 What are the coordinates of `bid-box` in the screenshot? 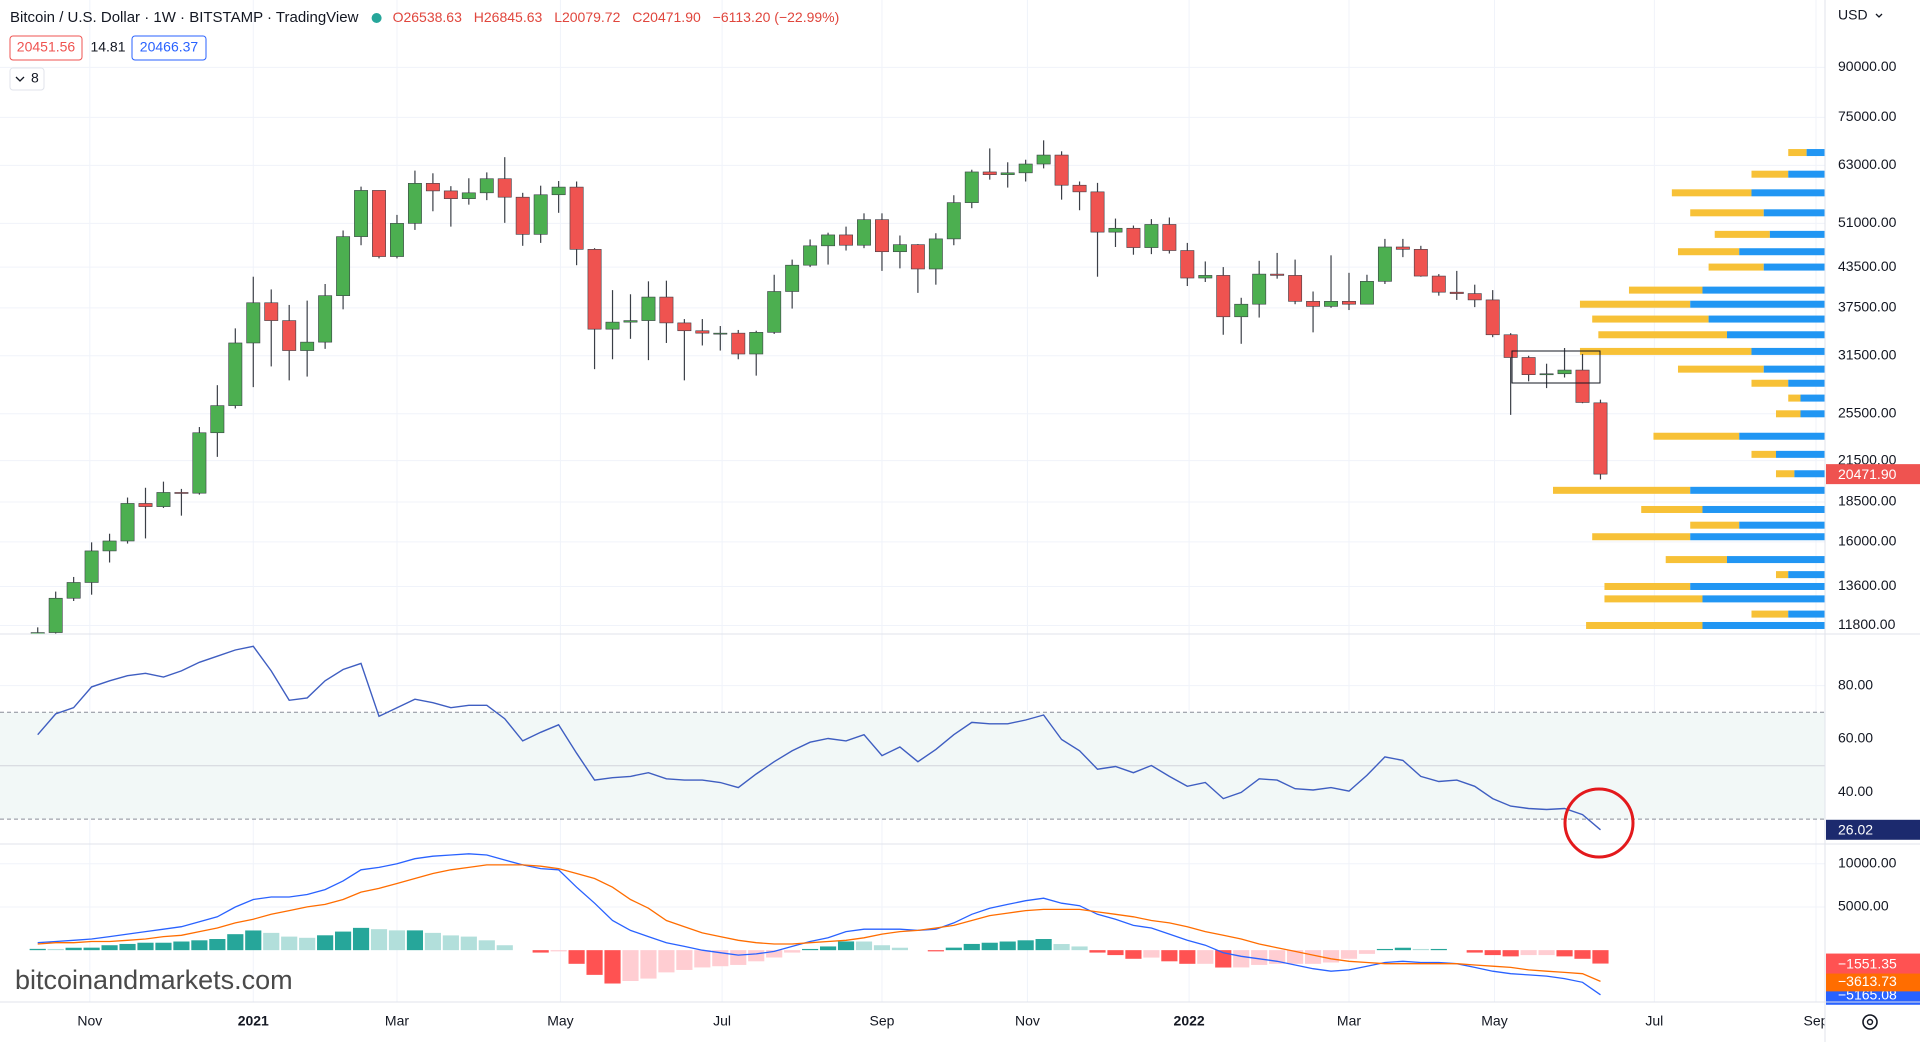 It's located at (46, 48).